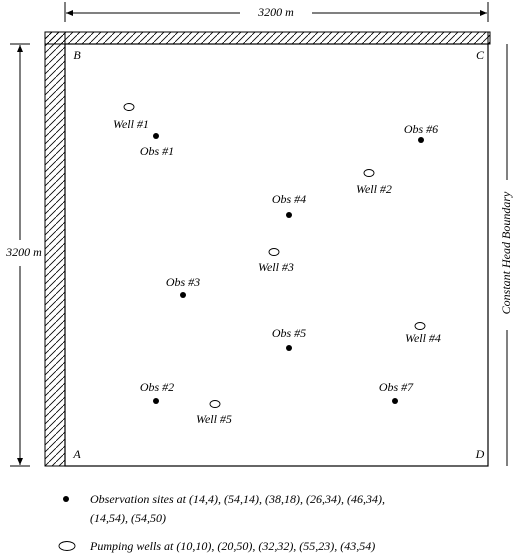  What do you see at coordinates (55, 249) in the screenshot?
I see `hatch-left` at bounding box center [55, 249].